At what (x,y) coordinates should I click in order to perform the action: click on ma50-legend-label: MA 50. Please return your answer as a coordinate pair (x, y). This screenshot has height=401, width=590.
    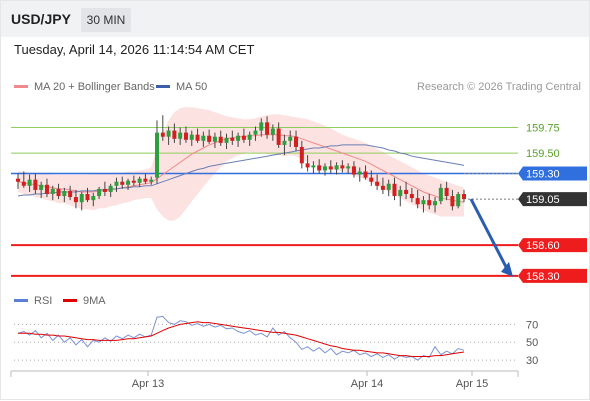
    Looking at the image, I should click on (192, 87).